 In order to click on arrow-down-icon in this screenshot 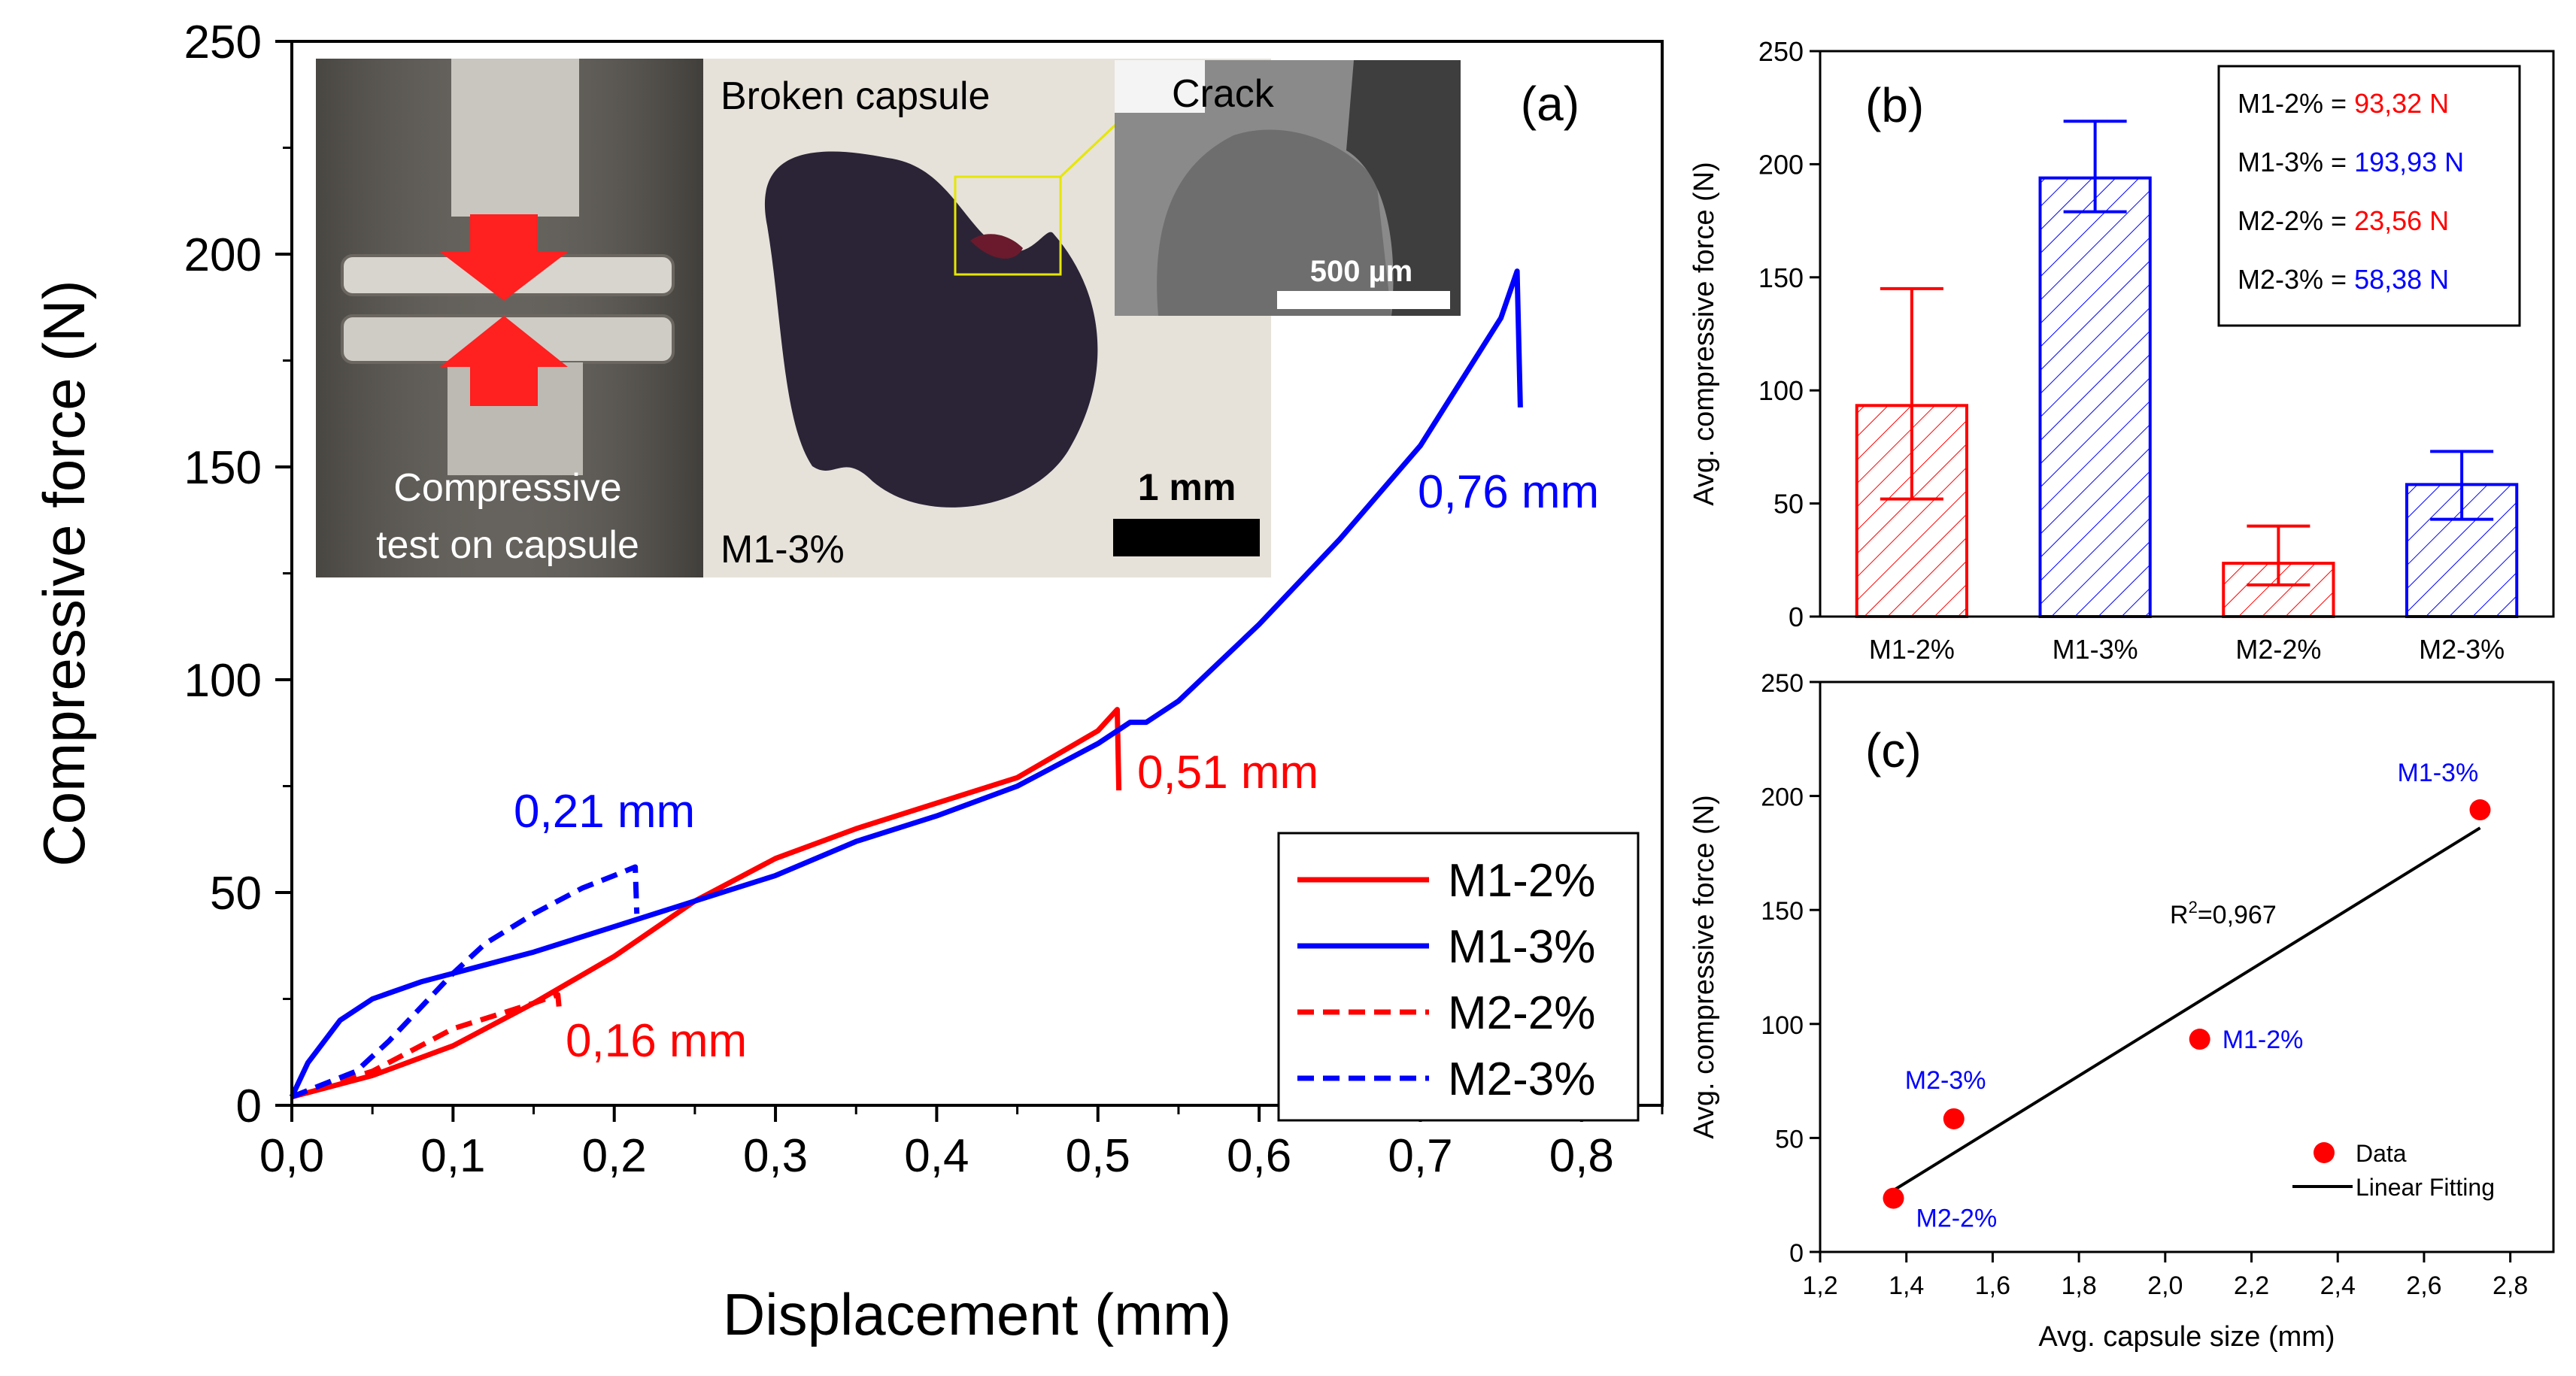, I will do `click(504, 257)`.